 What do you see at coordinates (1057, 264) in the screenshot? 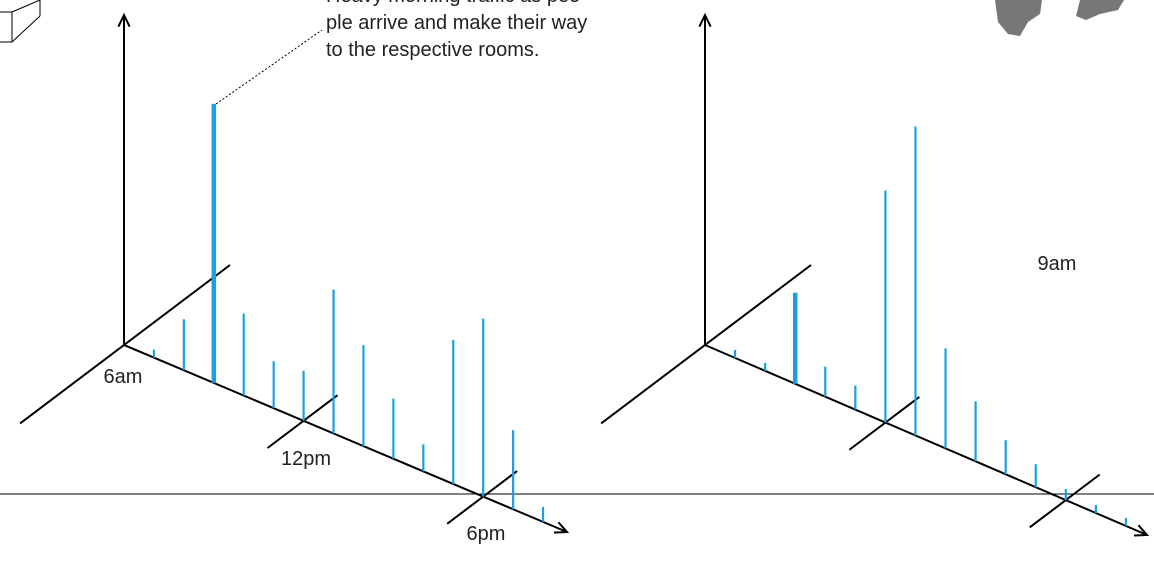
I see `annotation: 9am` at bounding box center [1057, 264].